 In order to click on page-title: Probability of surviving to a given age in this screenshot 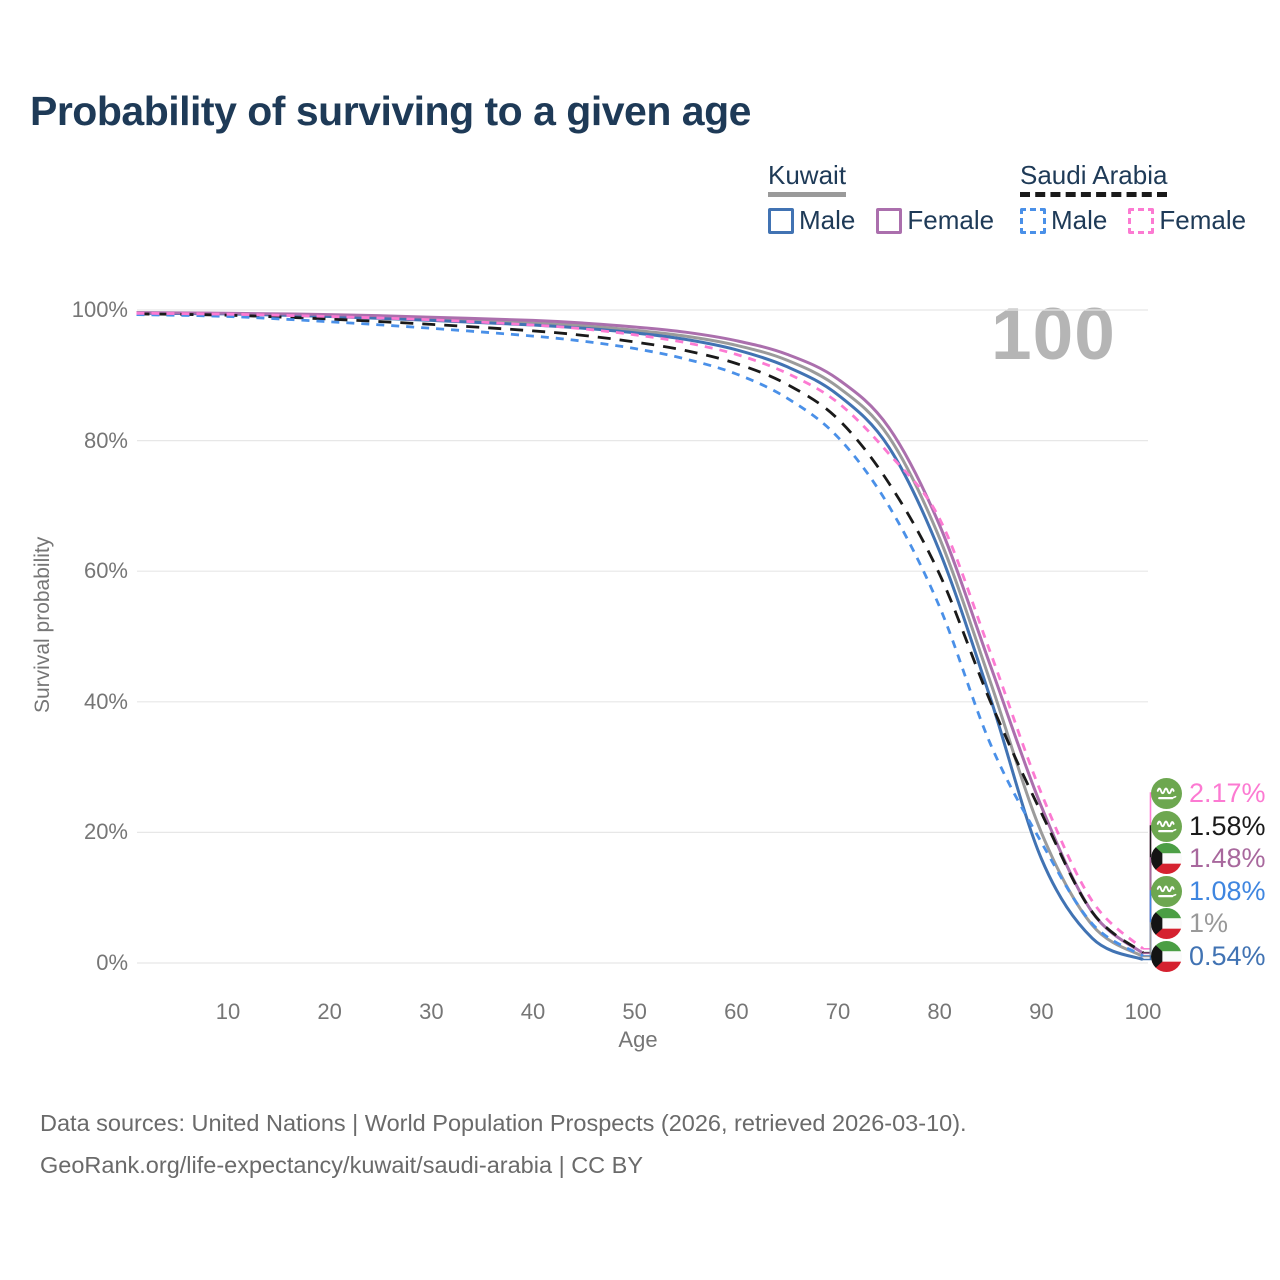, I will do `click(390, 111)`.